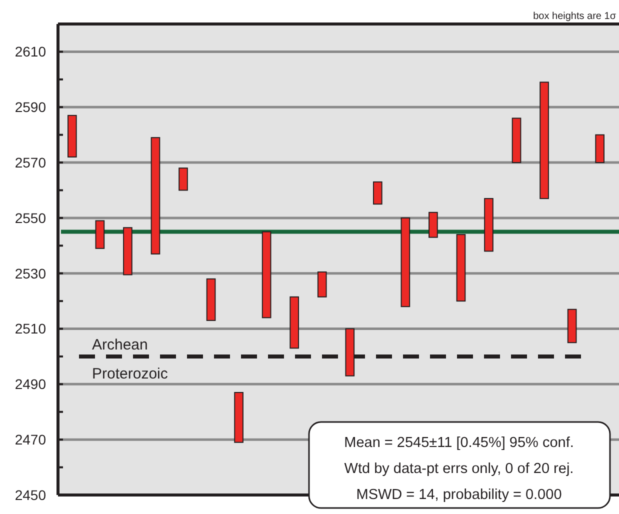 This screenshot has height=514, width=619. I want to click on y-tick-label: 2510, so click(30, 328).